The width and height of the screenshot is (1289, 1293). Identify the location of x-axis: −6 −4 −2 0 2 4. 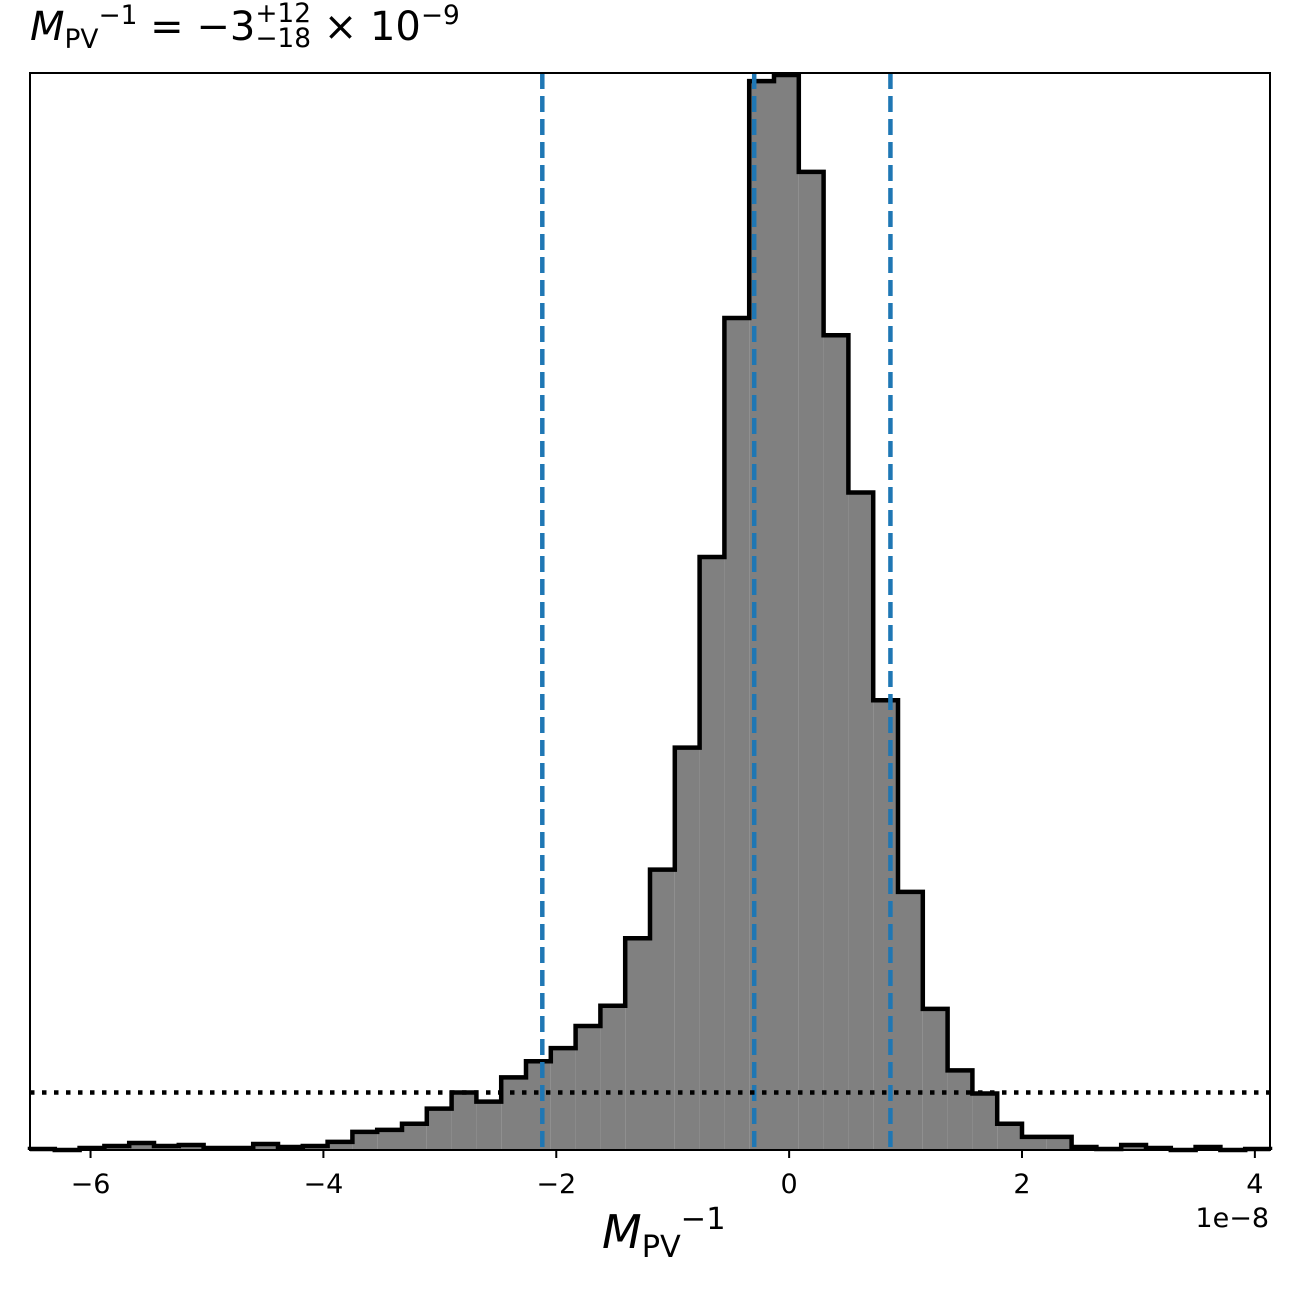
(667, 1175).